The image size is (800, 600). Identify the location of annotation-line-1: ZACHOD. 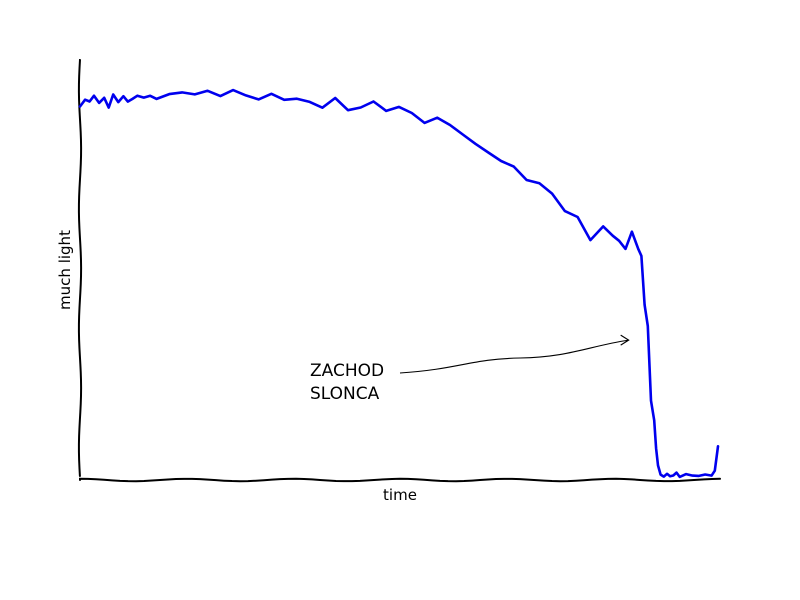
(347, 371).